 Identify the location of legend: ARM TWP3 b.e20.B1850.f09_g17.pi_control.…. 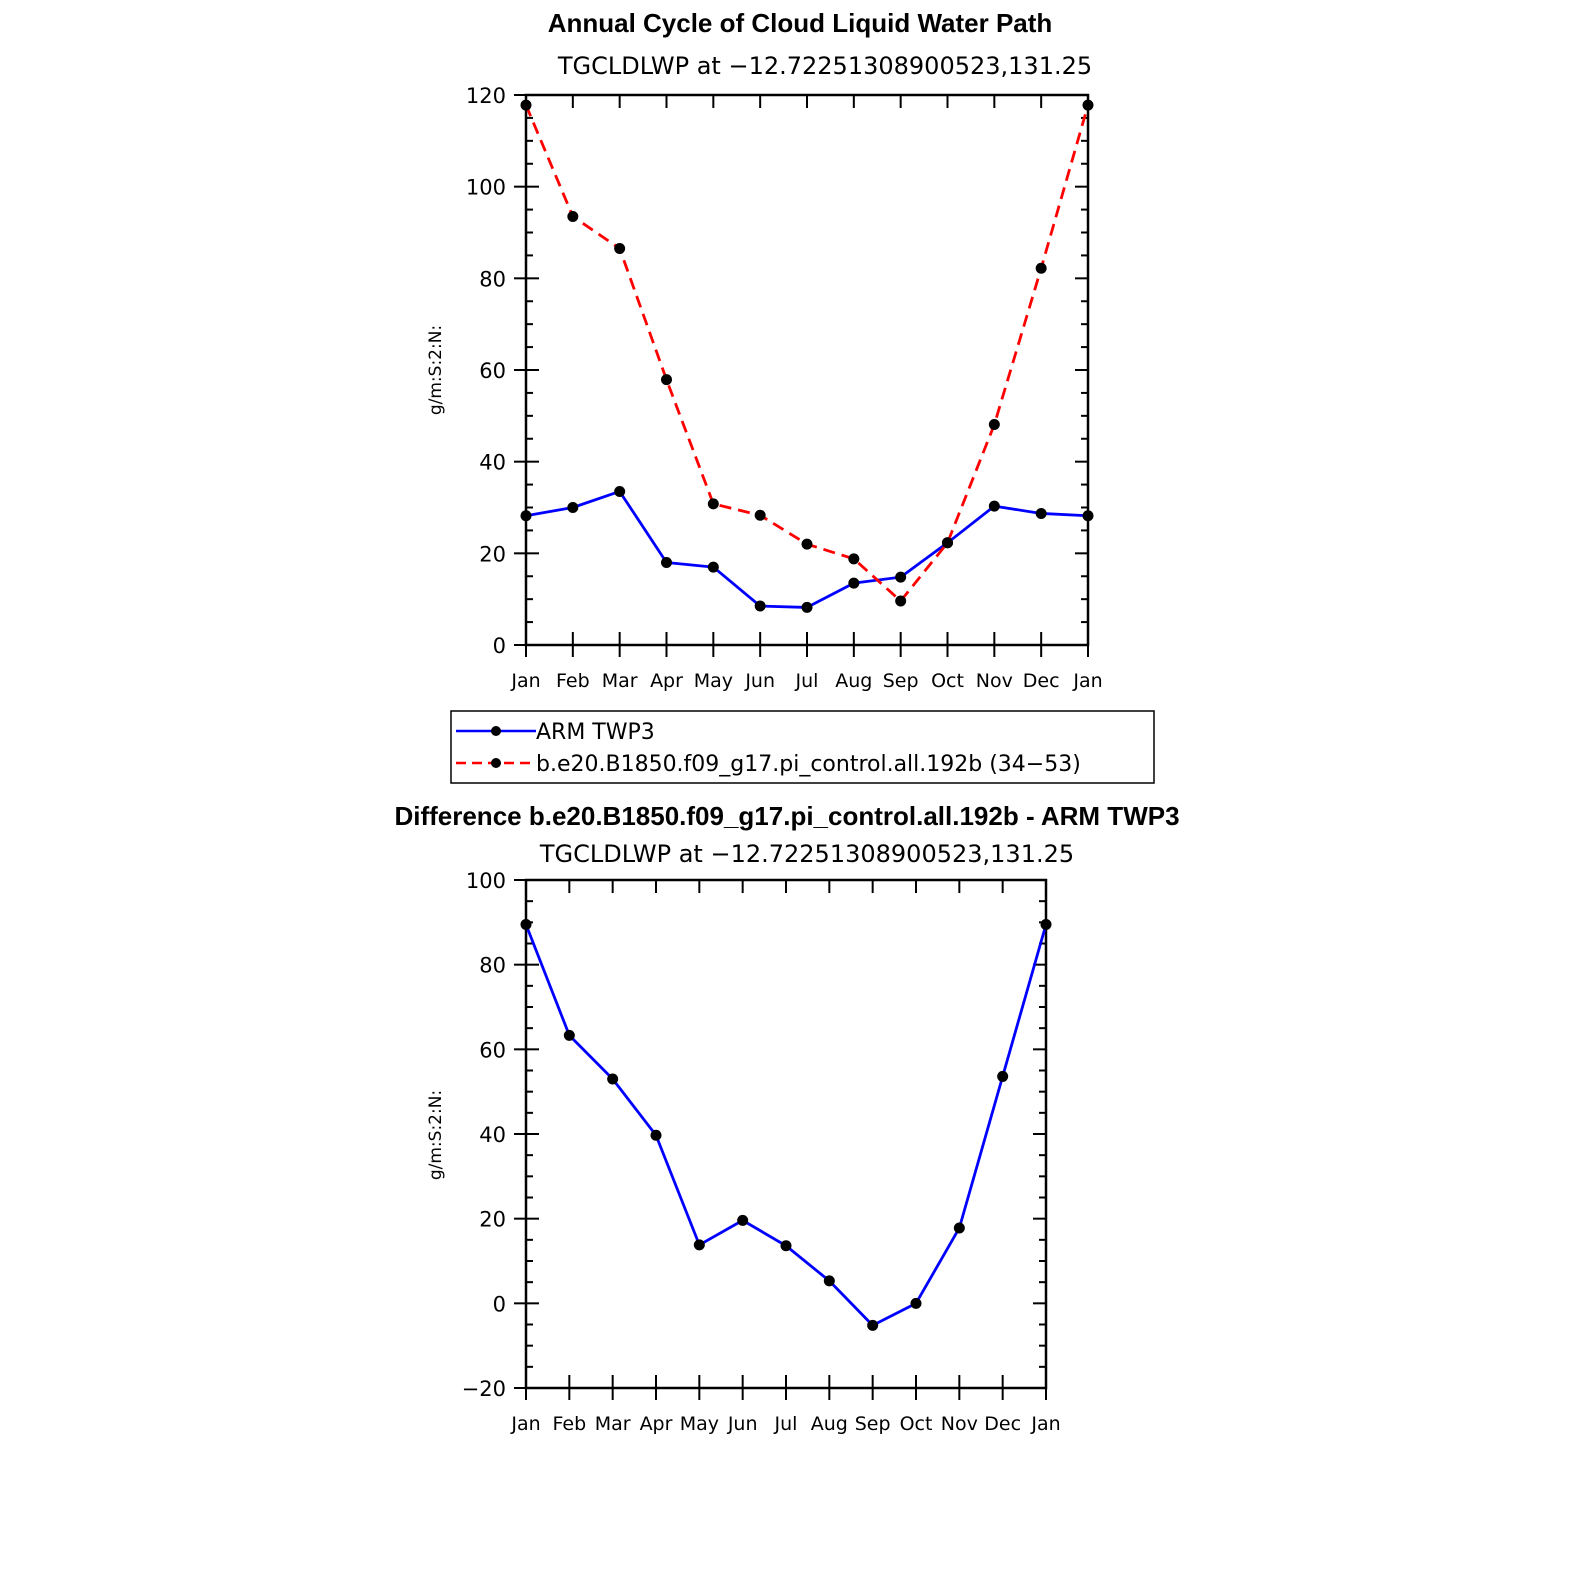
(802, 747).